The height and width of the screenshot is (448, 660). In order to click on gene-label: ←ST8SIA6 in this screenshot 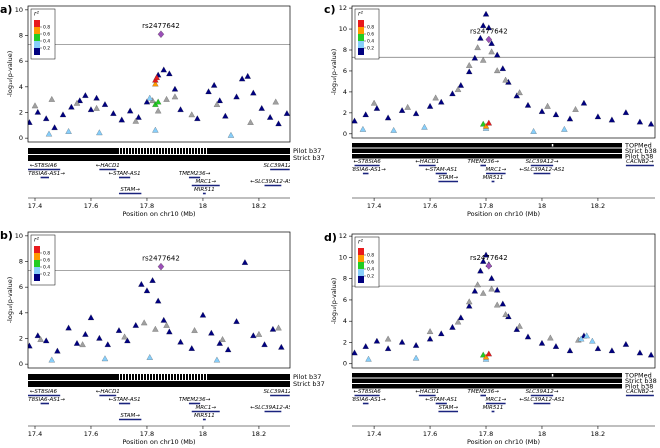, I will do `click(44, 166)`.